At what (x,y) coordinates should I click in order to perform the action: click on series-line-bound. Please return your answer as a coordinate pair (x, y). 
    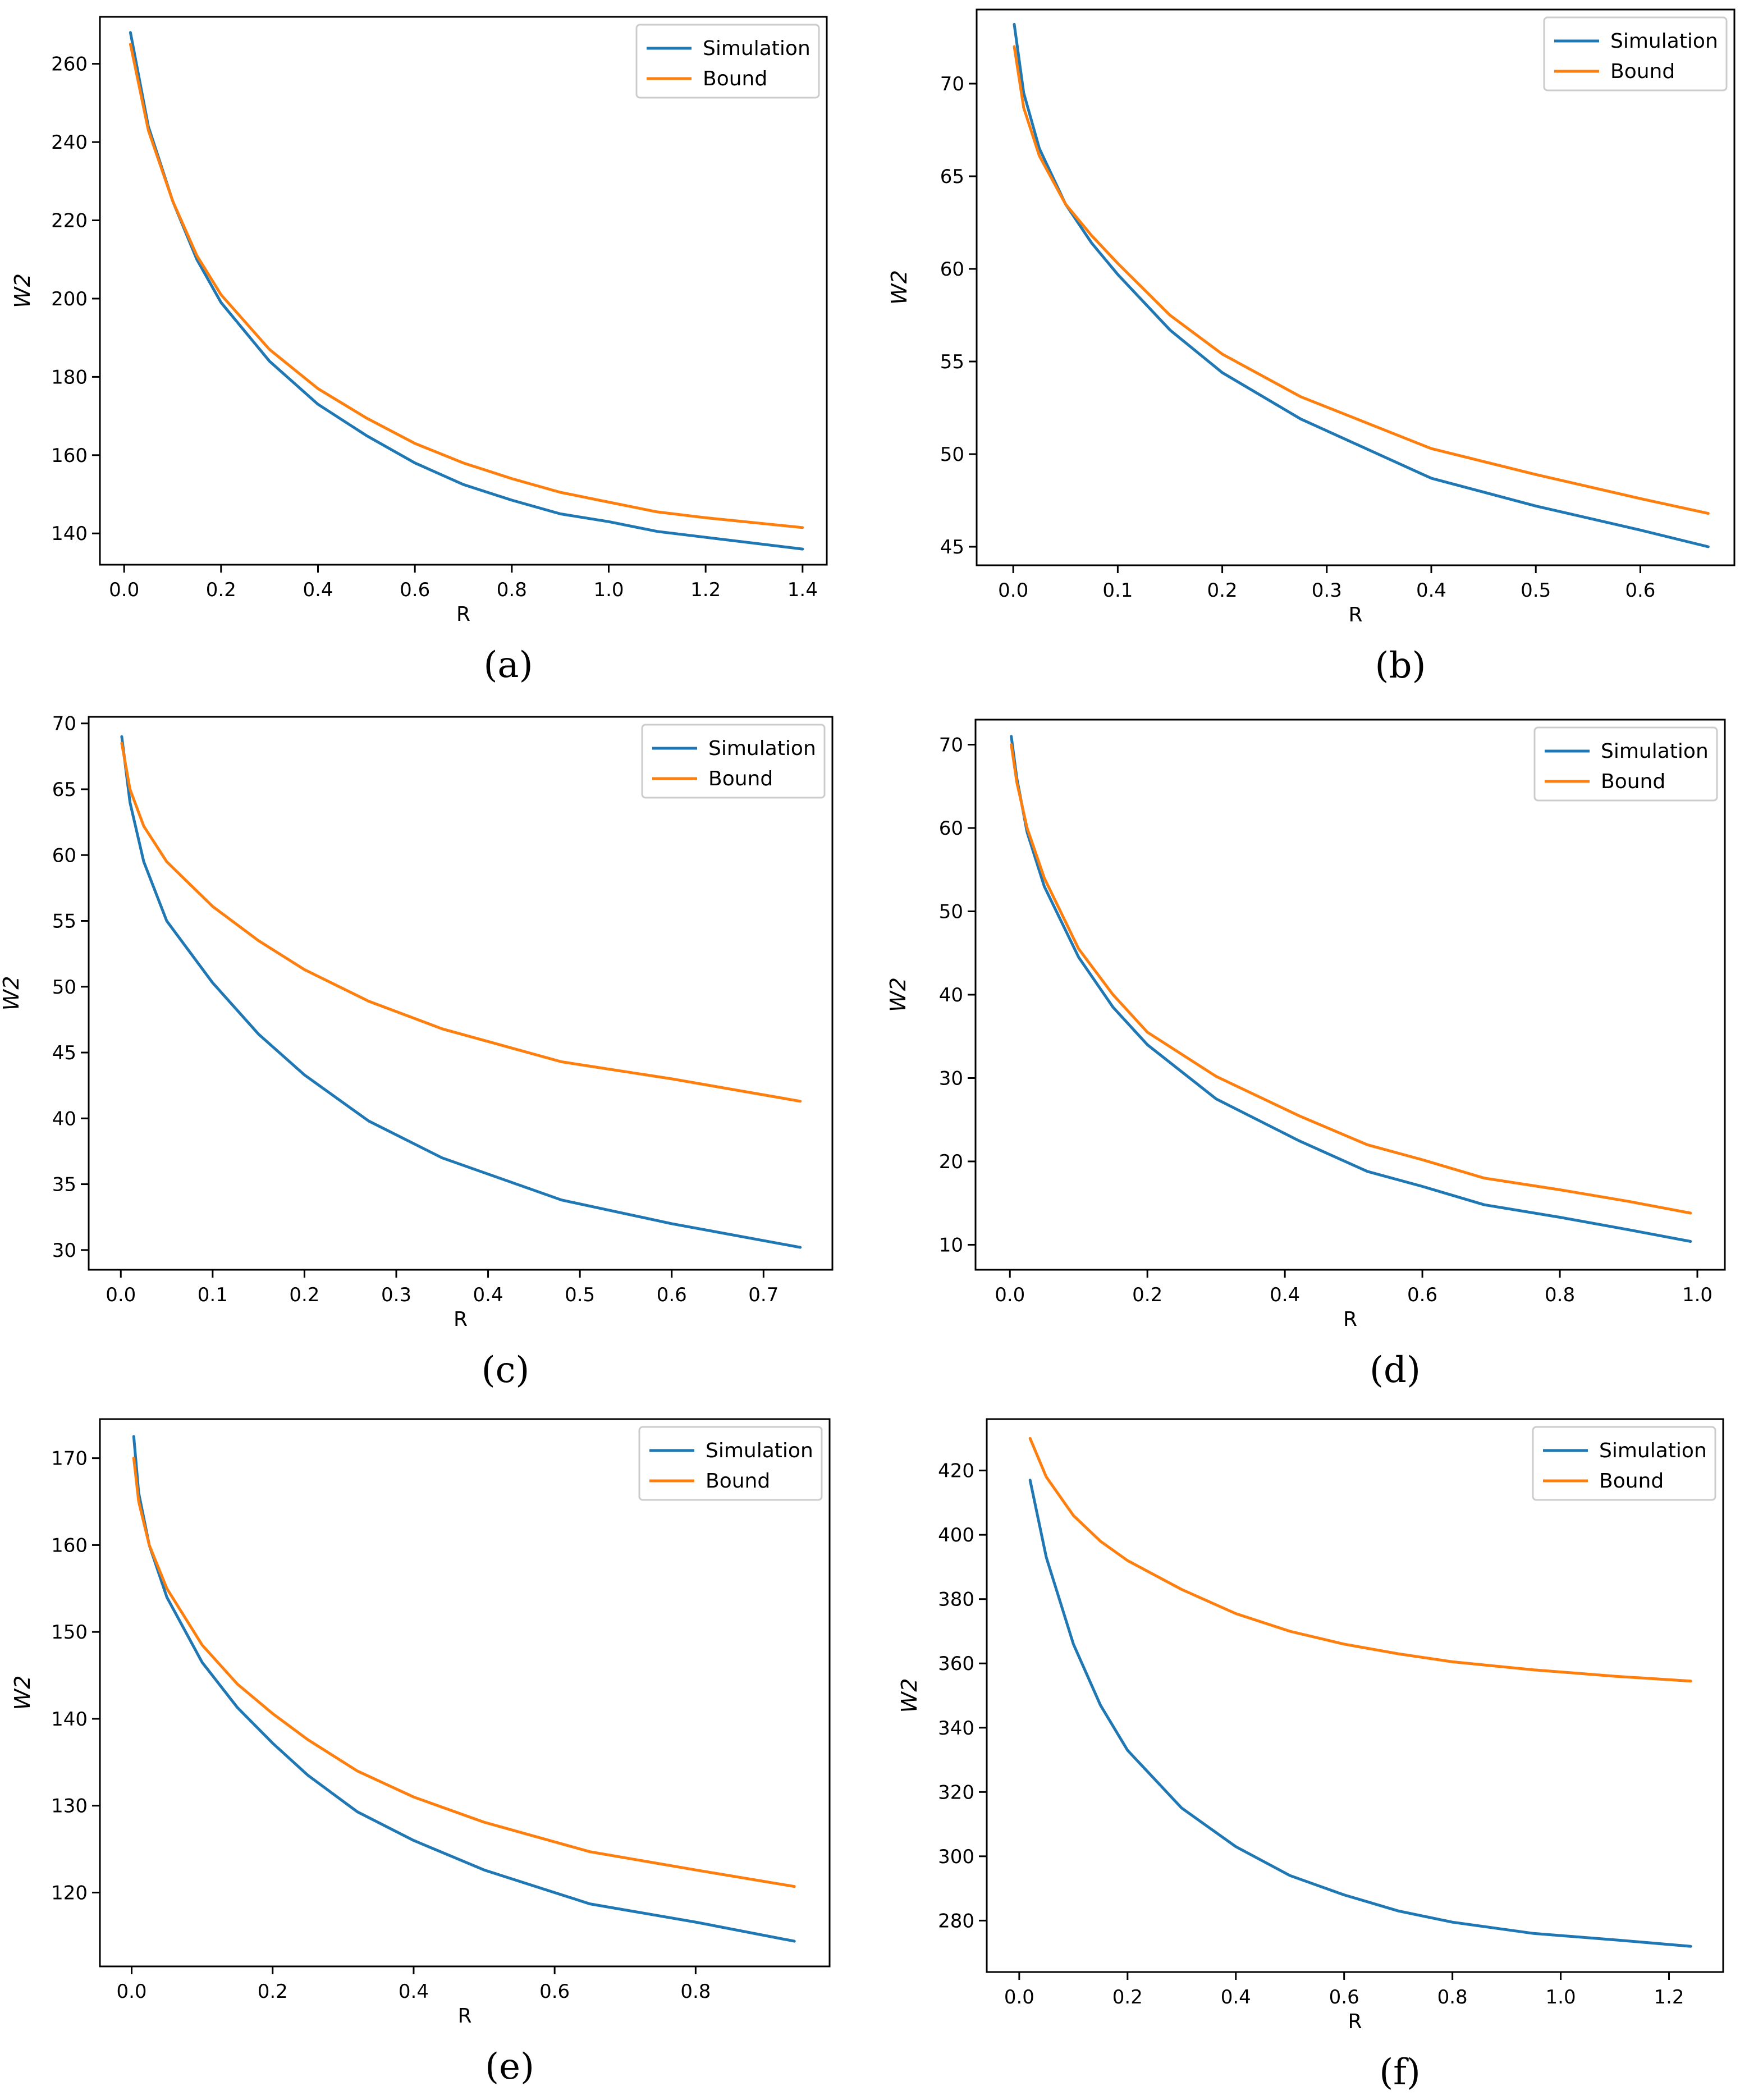
    Looking at the image, I should click on (466, 286).